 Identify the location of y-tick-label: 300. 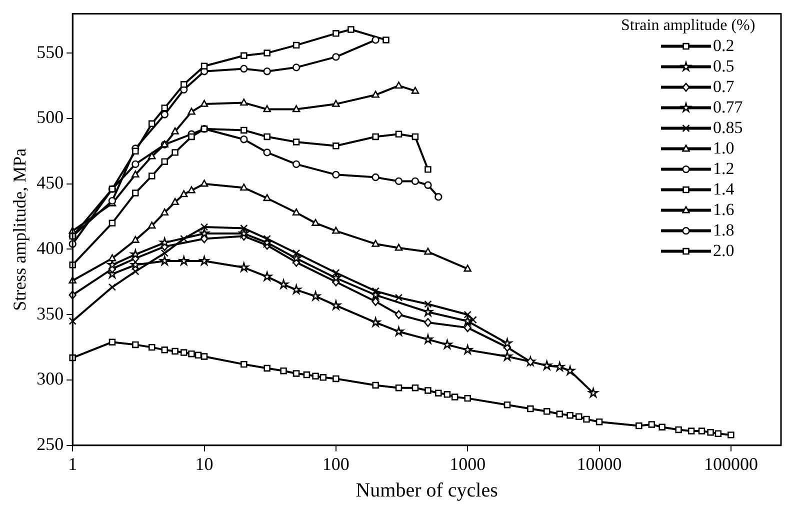
(50, 378).